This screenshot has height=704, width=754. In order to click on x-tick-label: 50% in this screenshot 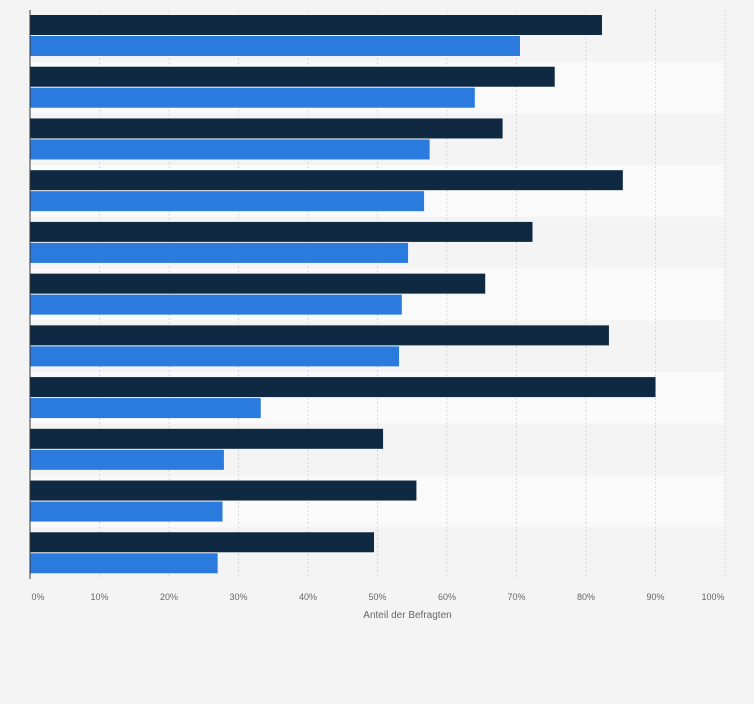, I will do `click(377, 597)`.